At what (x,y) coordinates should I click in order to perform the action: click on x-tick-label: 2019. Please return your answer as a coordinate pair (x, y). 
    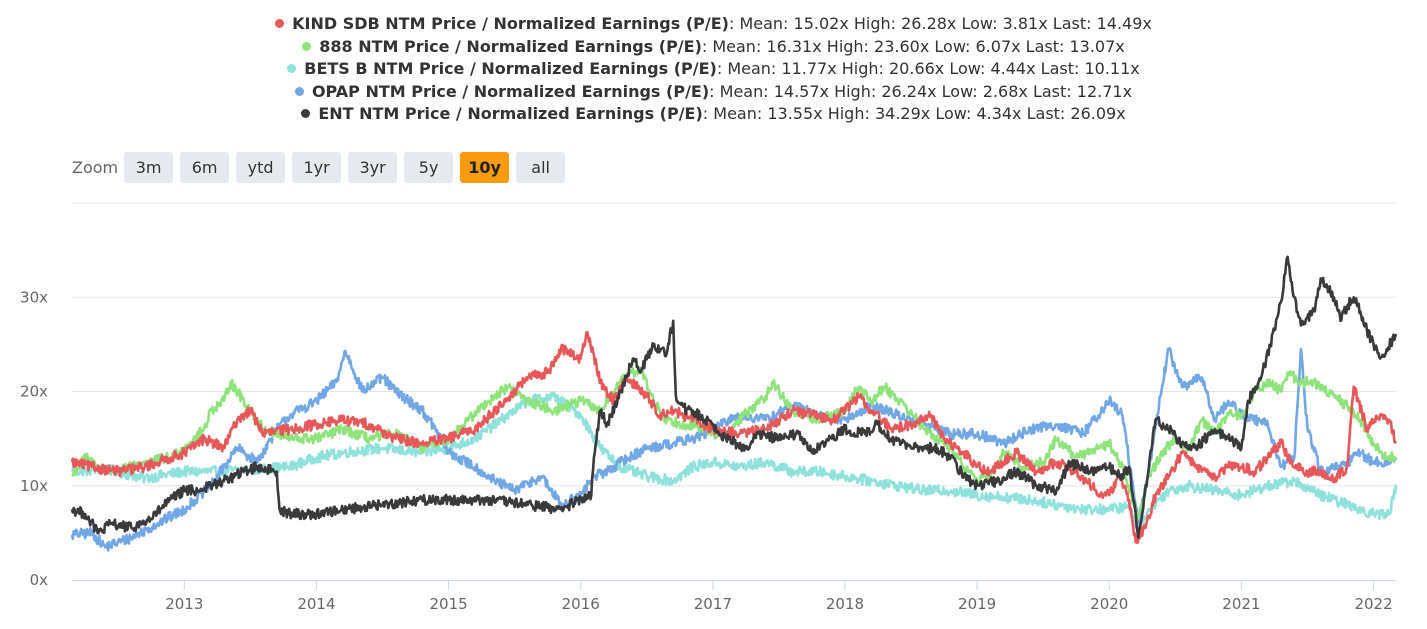
    Looking at the image, I should click on (977, 604).